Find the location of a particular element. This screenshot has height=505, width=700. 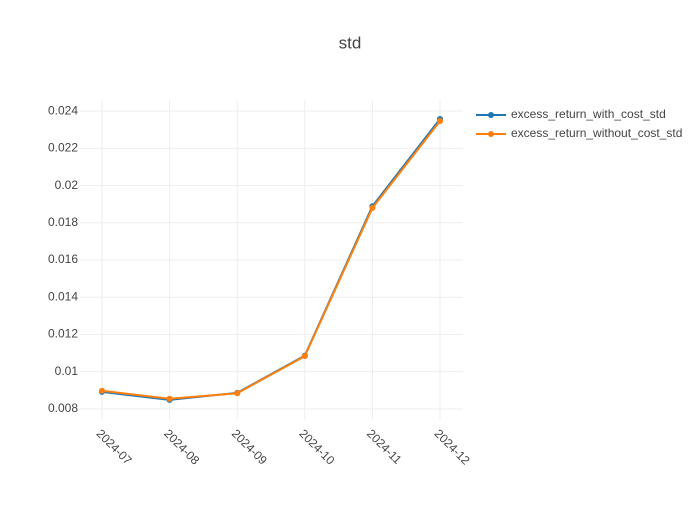

y-tick-label: 0.01 is located at coordinates (67, 371).